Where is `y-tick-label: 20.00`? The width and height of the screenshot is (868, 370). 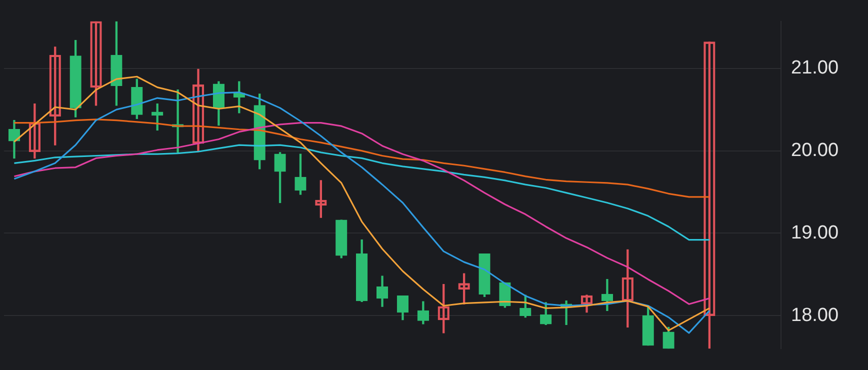 y-tick-label: 20.00 is located at coordinates (815, 151).